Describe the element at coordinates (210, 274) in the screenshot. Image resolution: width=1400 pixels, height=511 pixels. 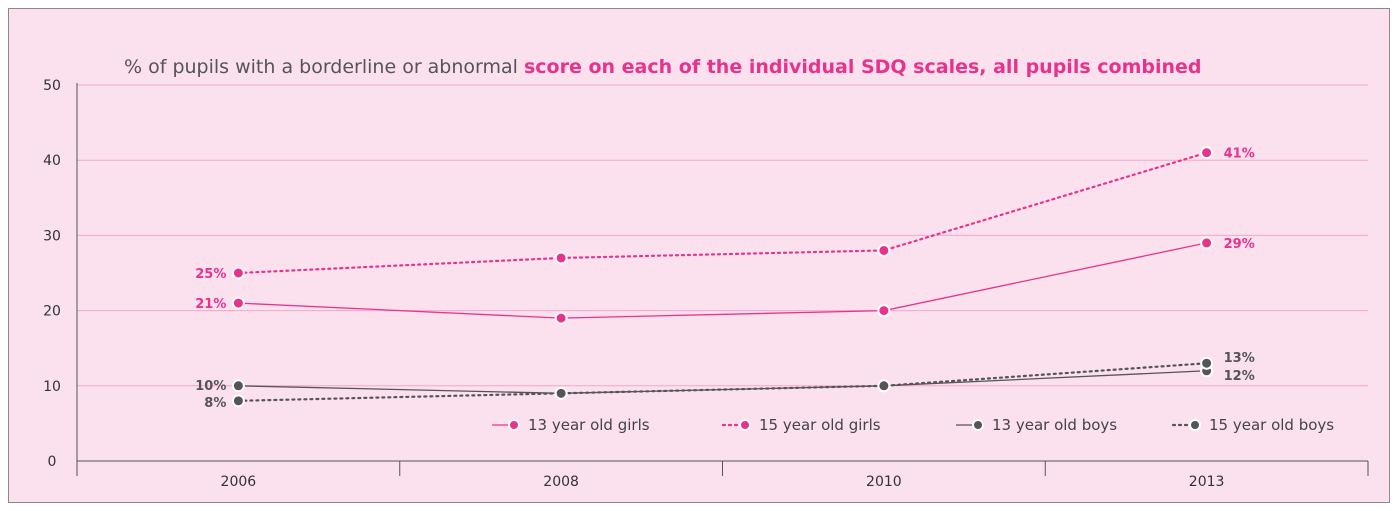
I see `data-label-s1-0: 25%` at that location.